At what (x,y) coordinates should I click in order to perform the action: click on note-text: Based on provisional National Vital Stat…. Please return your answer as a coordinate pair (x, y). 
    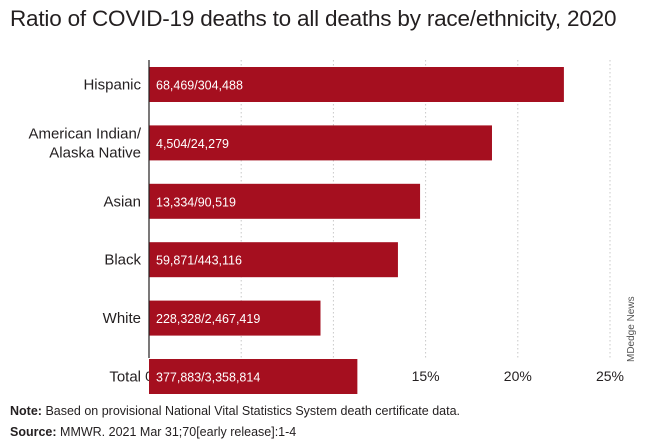
    Looking at the image, I should click on (253, 411).